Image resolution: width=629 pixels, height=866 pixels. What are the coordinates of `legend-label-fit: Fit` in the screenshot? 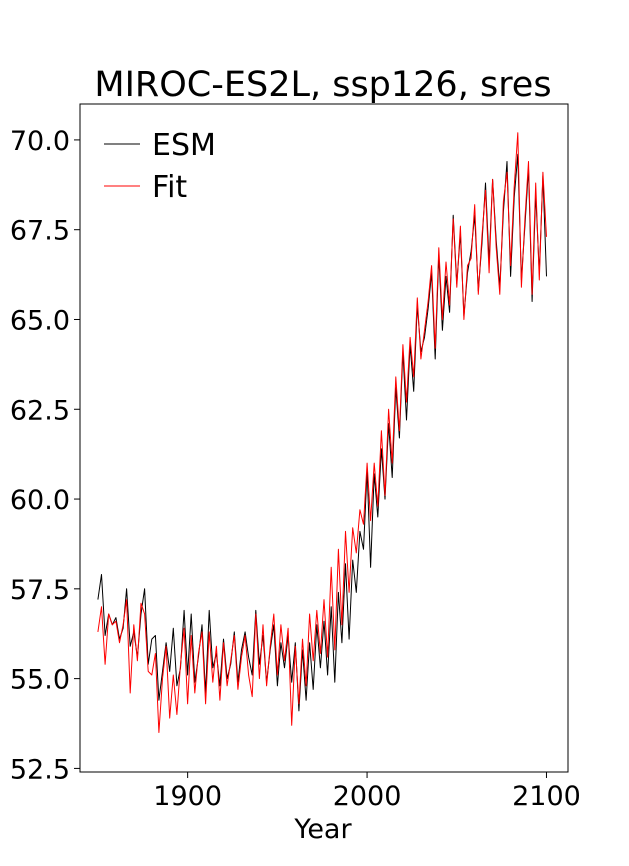 It's located at (169, 187).